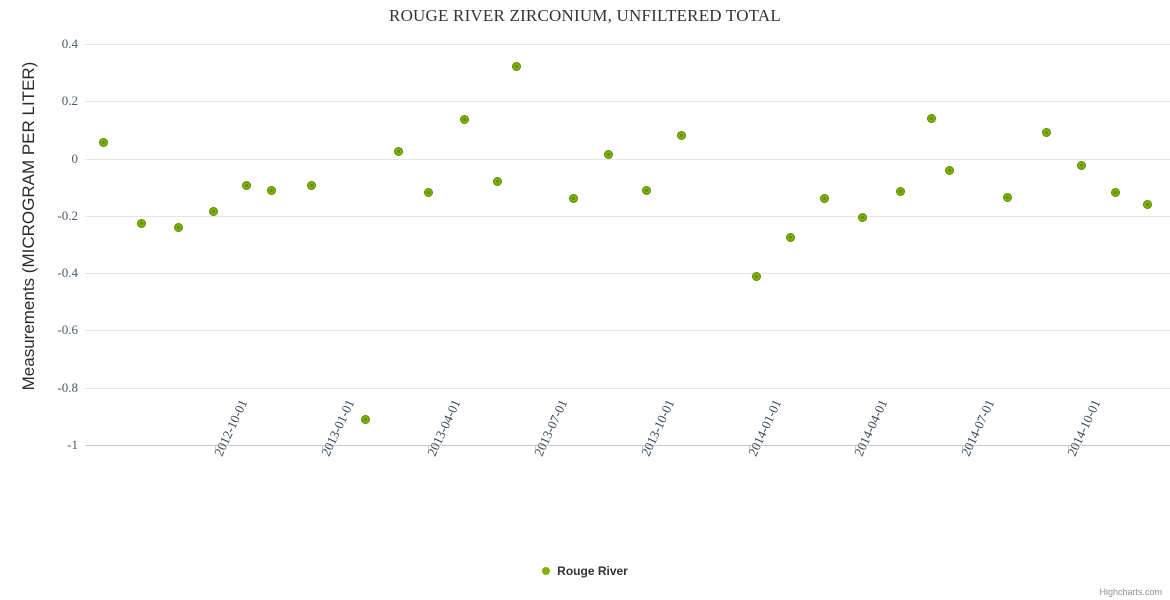 This screenshot has width=1170, height=600. Describe the element at coordinates (69, 43) in the screenshot. I see `y-axis-tick-label: 0.4` at that location.